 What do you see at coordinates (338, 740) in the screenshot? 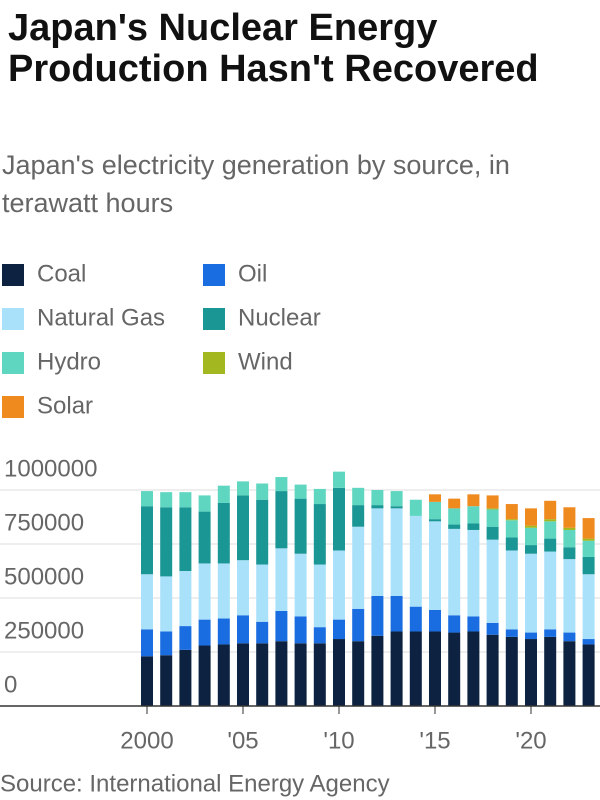
I see `x-tick-label: '10` at bounding box center [338, 740].